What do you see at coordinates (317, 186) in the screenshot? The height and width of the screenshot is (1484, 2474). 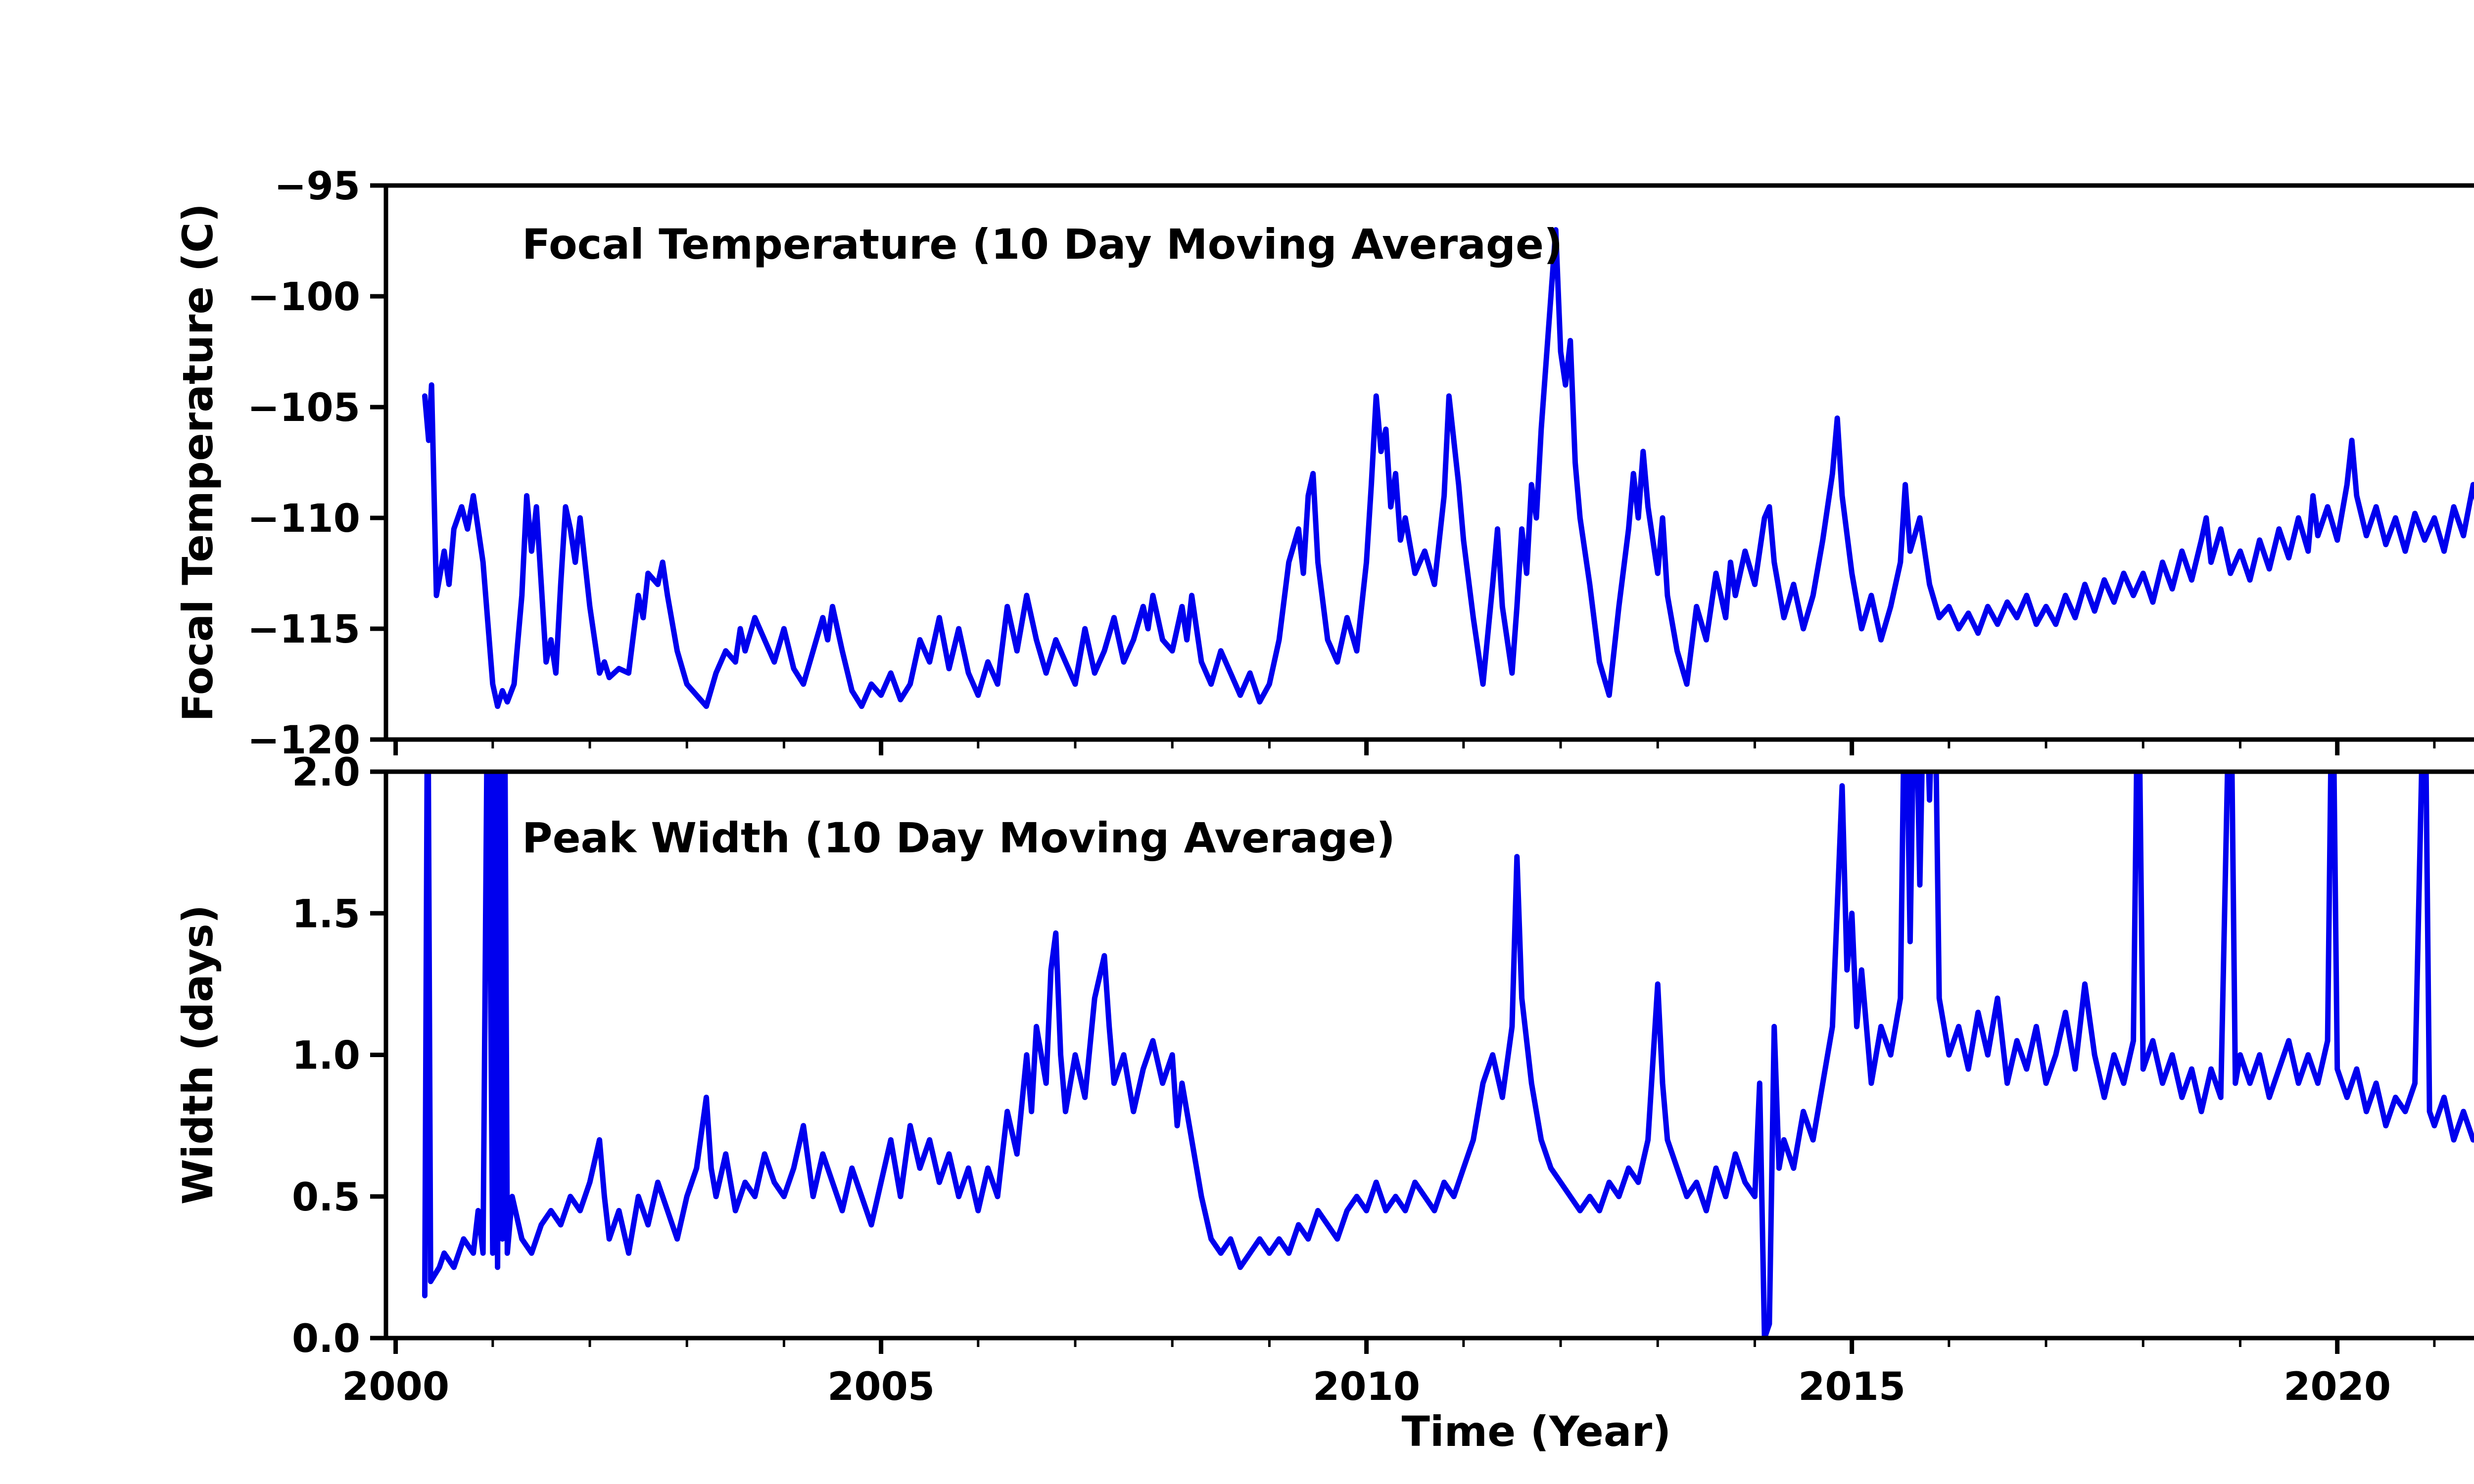 I see `y-tick-label: −95` at bounding box center [317, 186].